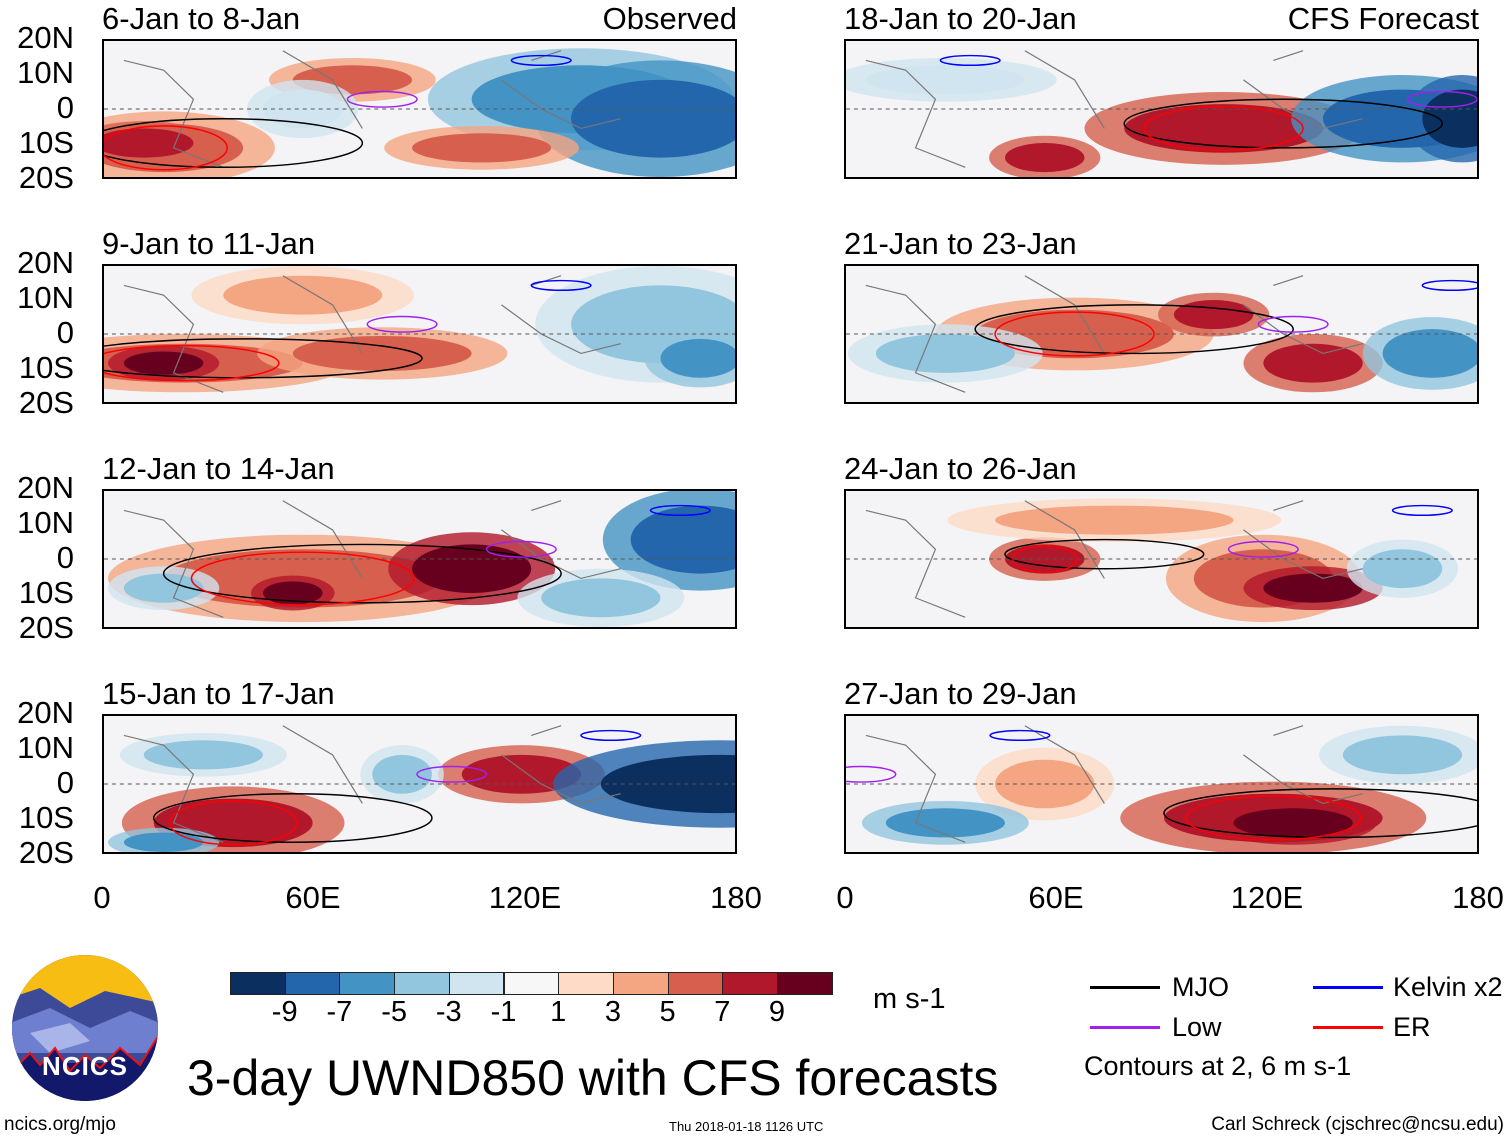 The width and height of the screenshot is (1510, 1142). What do you see at coordinates (669, 18) in the screenshot?
I see `observed-label: Observed` at bounding box center [669, 18].